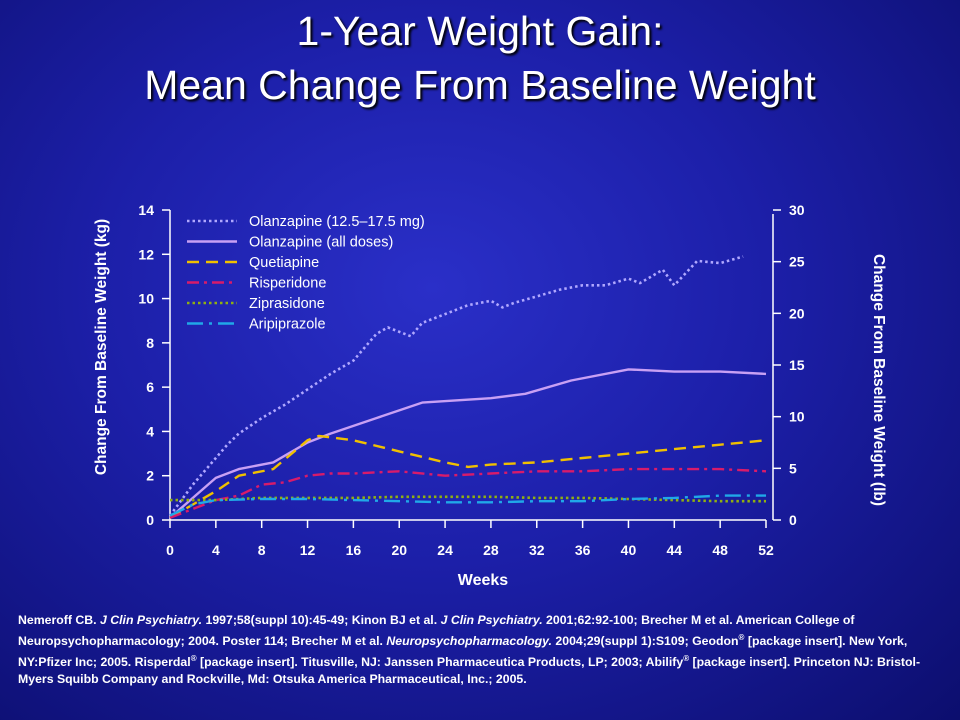  What do you see at coordinates (480, 31) in the screenshot?
I see `title-line-1: 1-Year Weight Gain:` at bounding box center [480, 31].